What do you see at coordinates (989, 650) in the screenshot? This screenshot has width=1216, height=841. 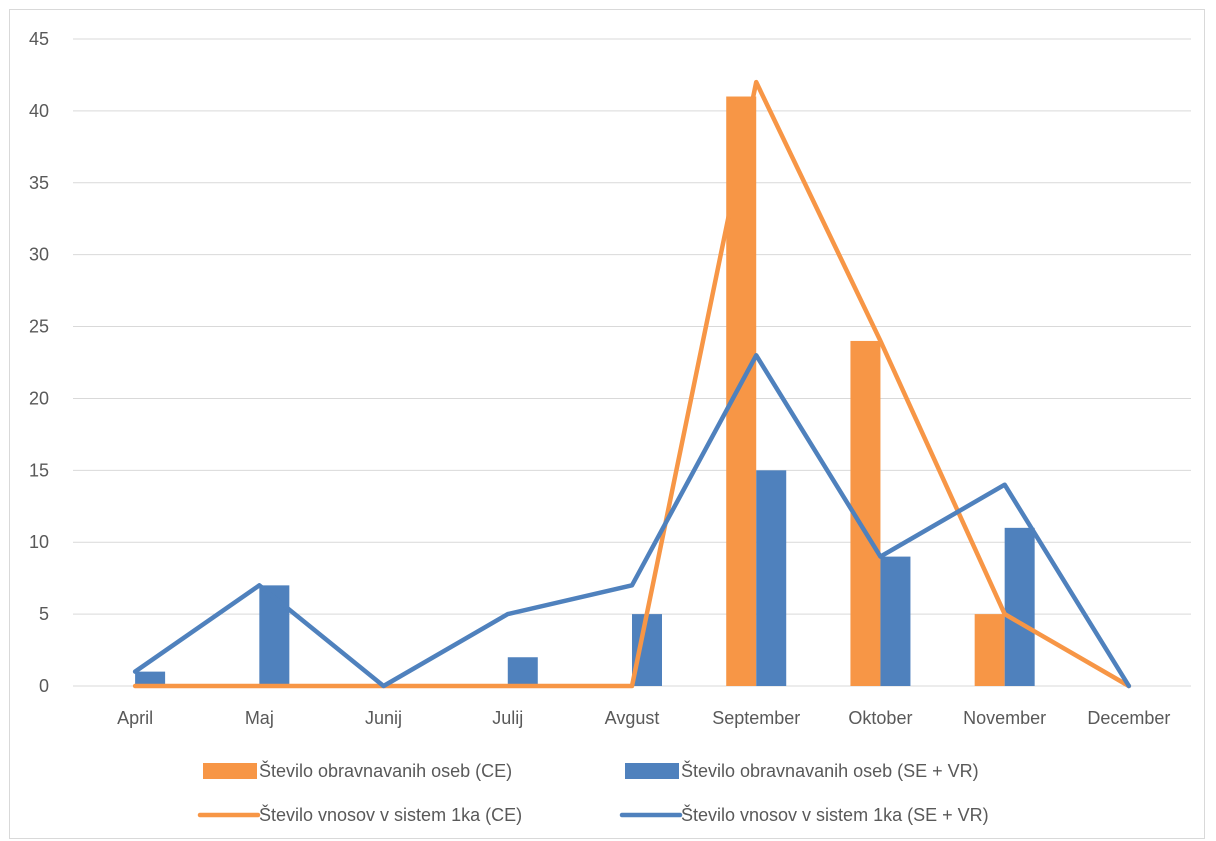 I see `bar-ce-november` at bounding box center [989, 650].